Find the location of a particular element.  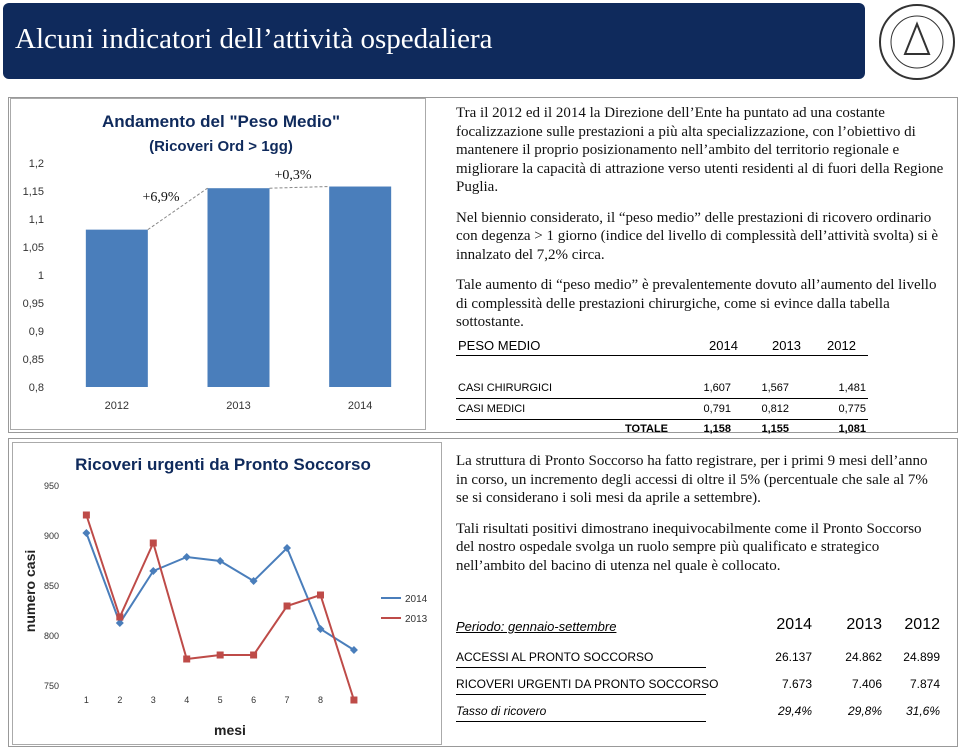

table-row: CASI CHIRURGICI 1,607 1,567 1,481 is located at coordinates (662, 390).